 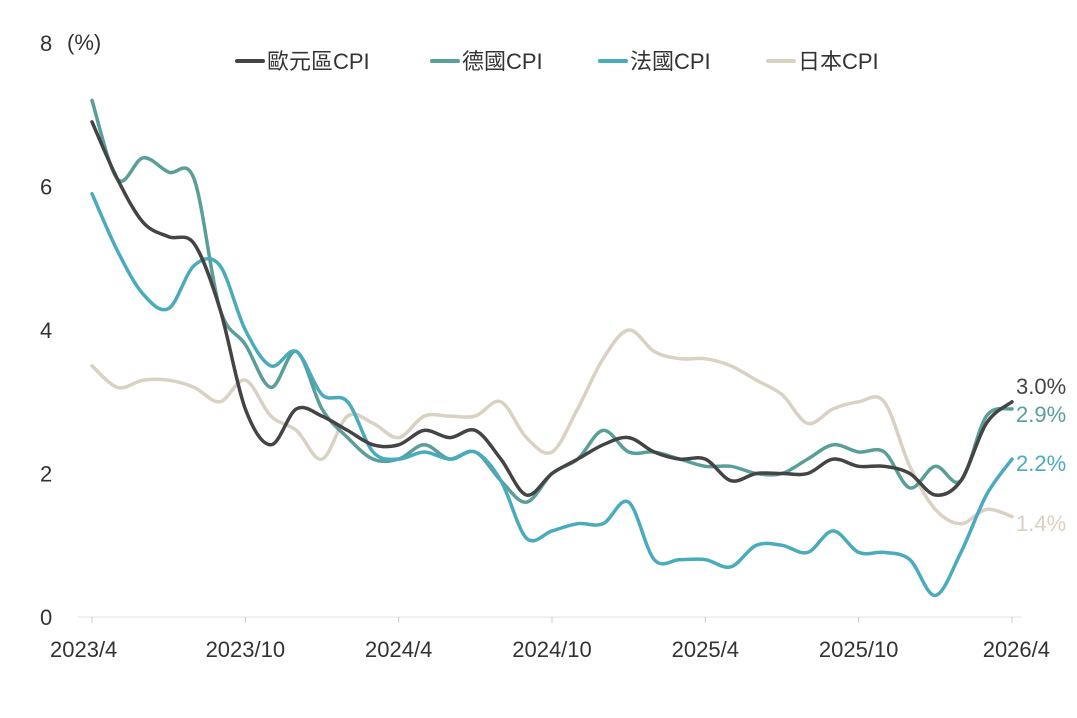 What do you see at coordinates (670, 61) in the screenshot?
I see `legend-label: 法國CPI` at bounding box center [670, 61].